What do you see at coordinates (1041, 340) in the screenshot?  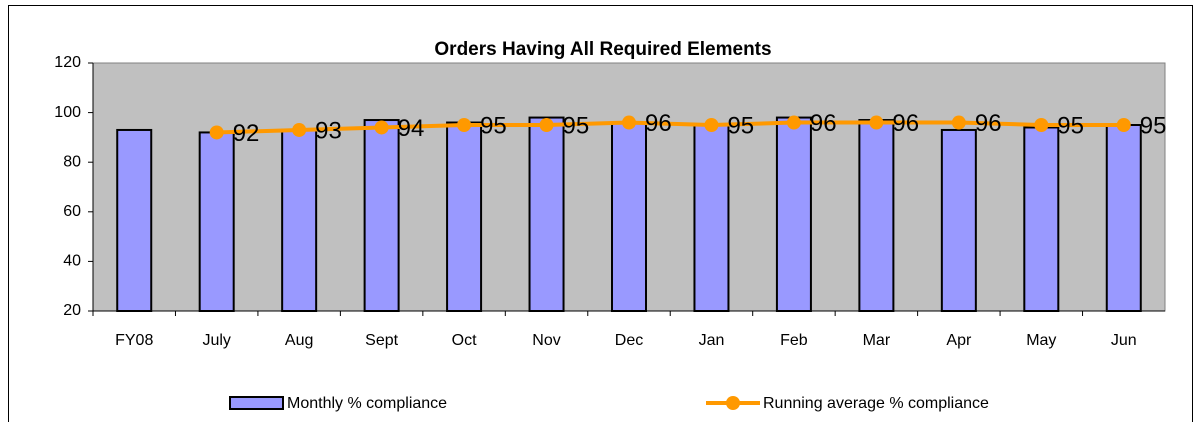 I see `x-tick-label: May` at bounding box center [1041, 340].